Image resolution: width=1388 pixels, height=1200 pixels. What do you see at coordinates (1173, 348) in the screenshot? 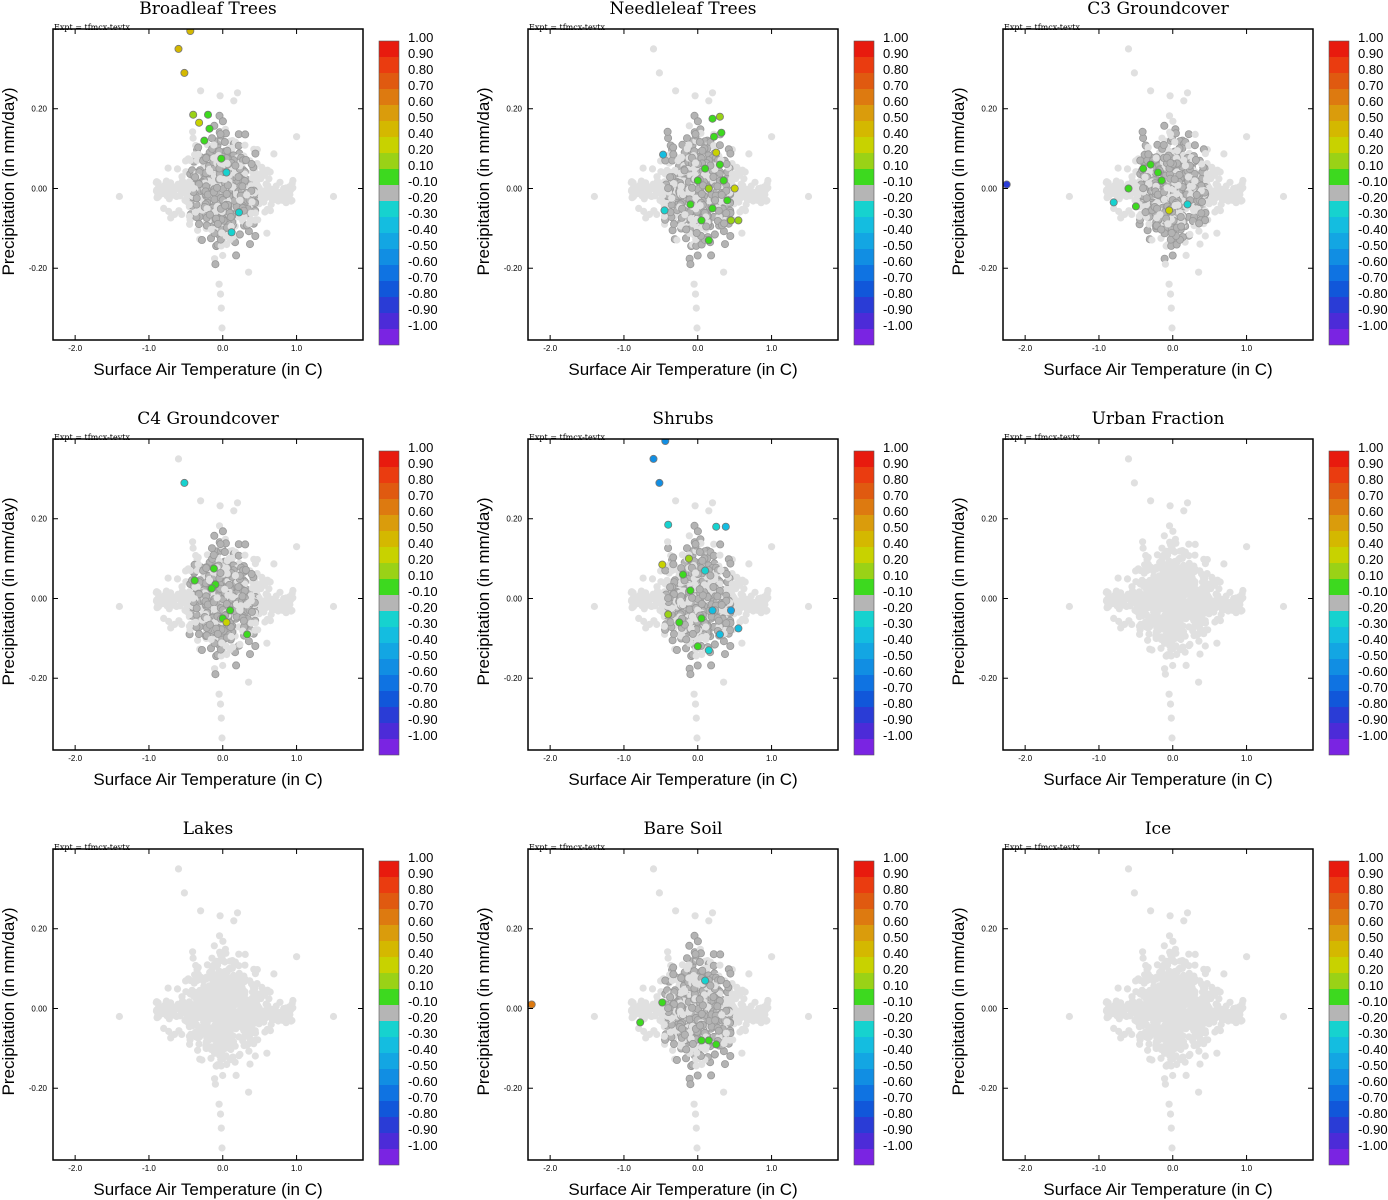
I see `x-tick-label: 0.0` at bounding box center [1173, 348].